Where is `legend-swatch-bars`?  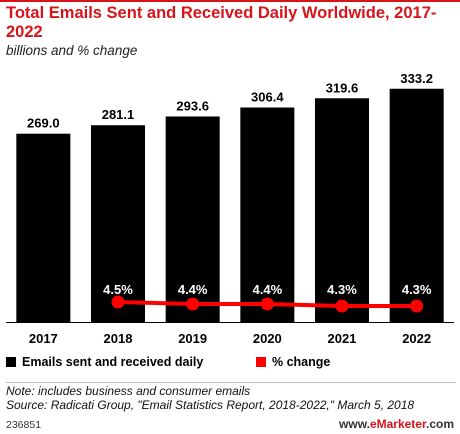 legend-swatch-bars is located at coordinates (11, 362).